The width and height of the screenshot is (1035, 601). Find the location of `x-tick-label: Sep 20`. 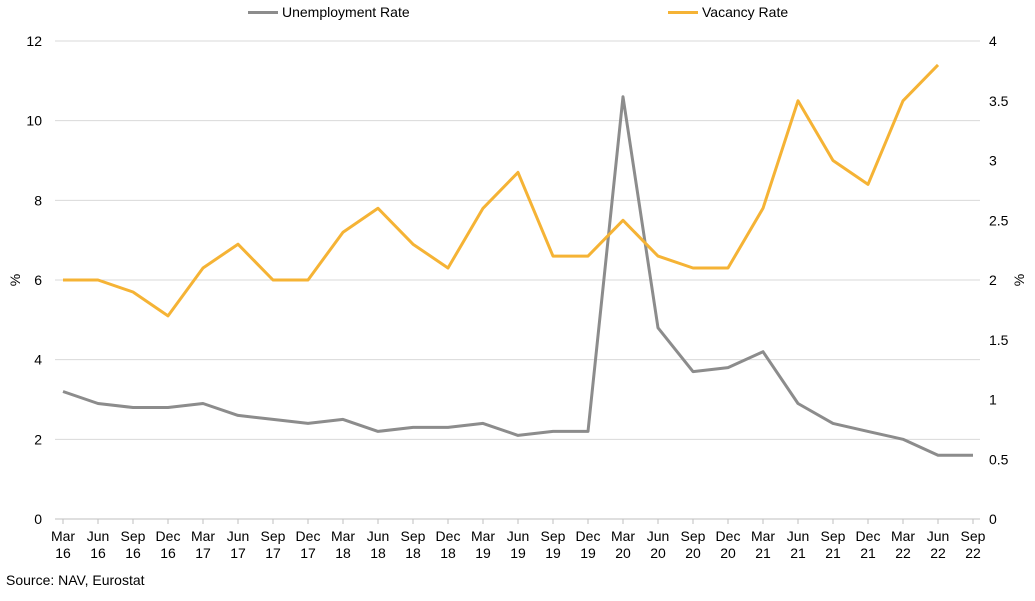

x-tick-label: Sep 20 is located at coordinates (693, 544).